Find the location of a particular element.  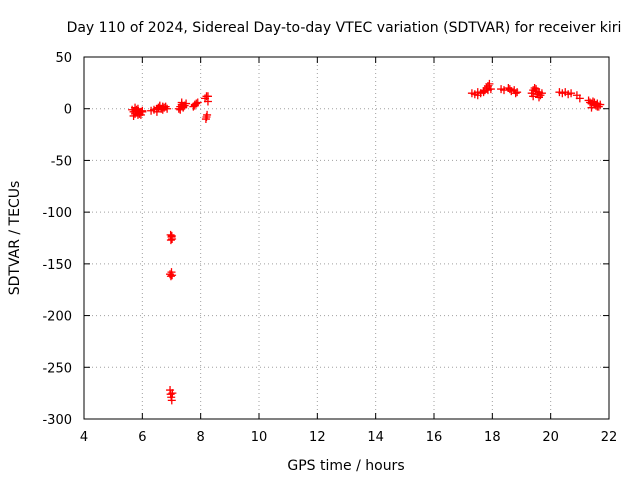

y-axis-label: SDTVAR / TECUs is located at coordinates (15, 238).